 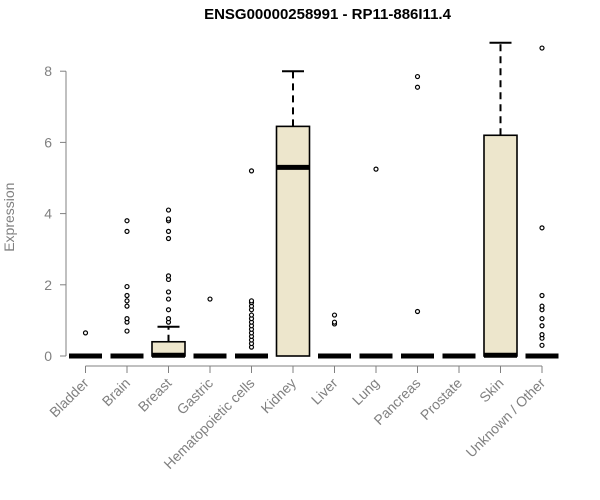 I want to click on y-tick-label: 0, so click(x=48, y=356).